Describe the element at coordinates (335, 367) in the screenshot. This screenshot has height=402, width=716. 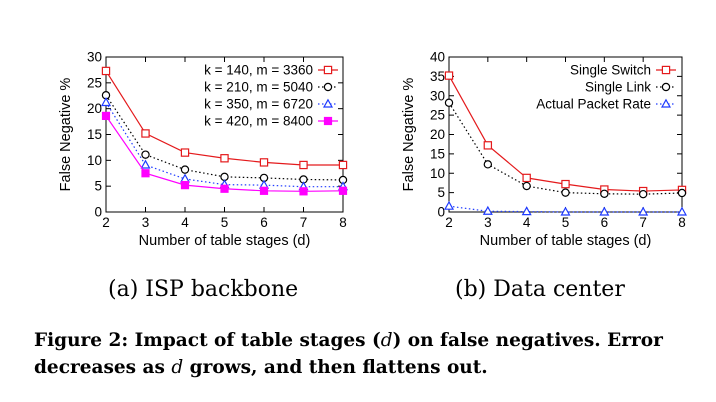
I see `caption-end: grows, and then flattens out.` at that location.